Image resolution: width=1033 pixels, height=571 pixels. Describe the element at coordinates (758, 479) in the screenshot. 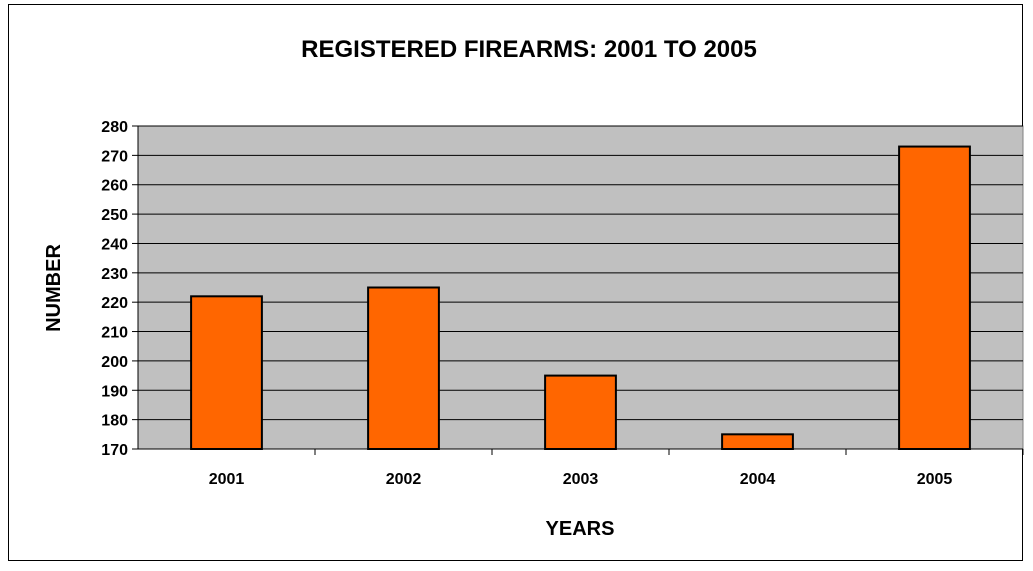

I see `x-tick-label: 2004` at that location.